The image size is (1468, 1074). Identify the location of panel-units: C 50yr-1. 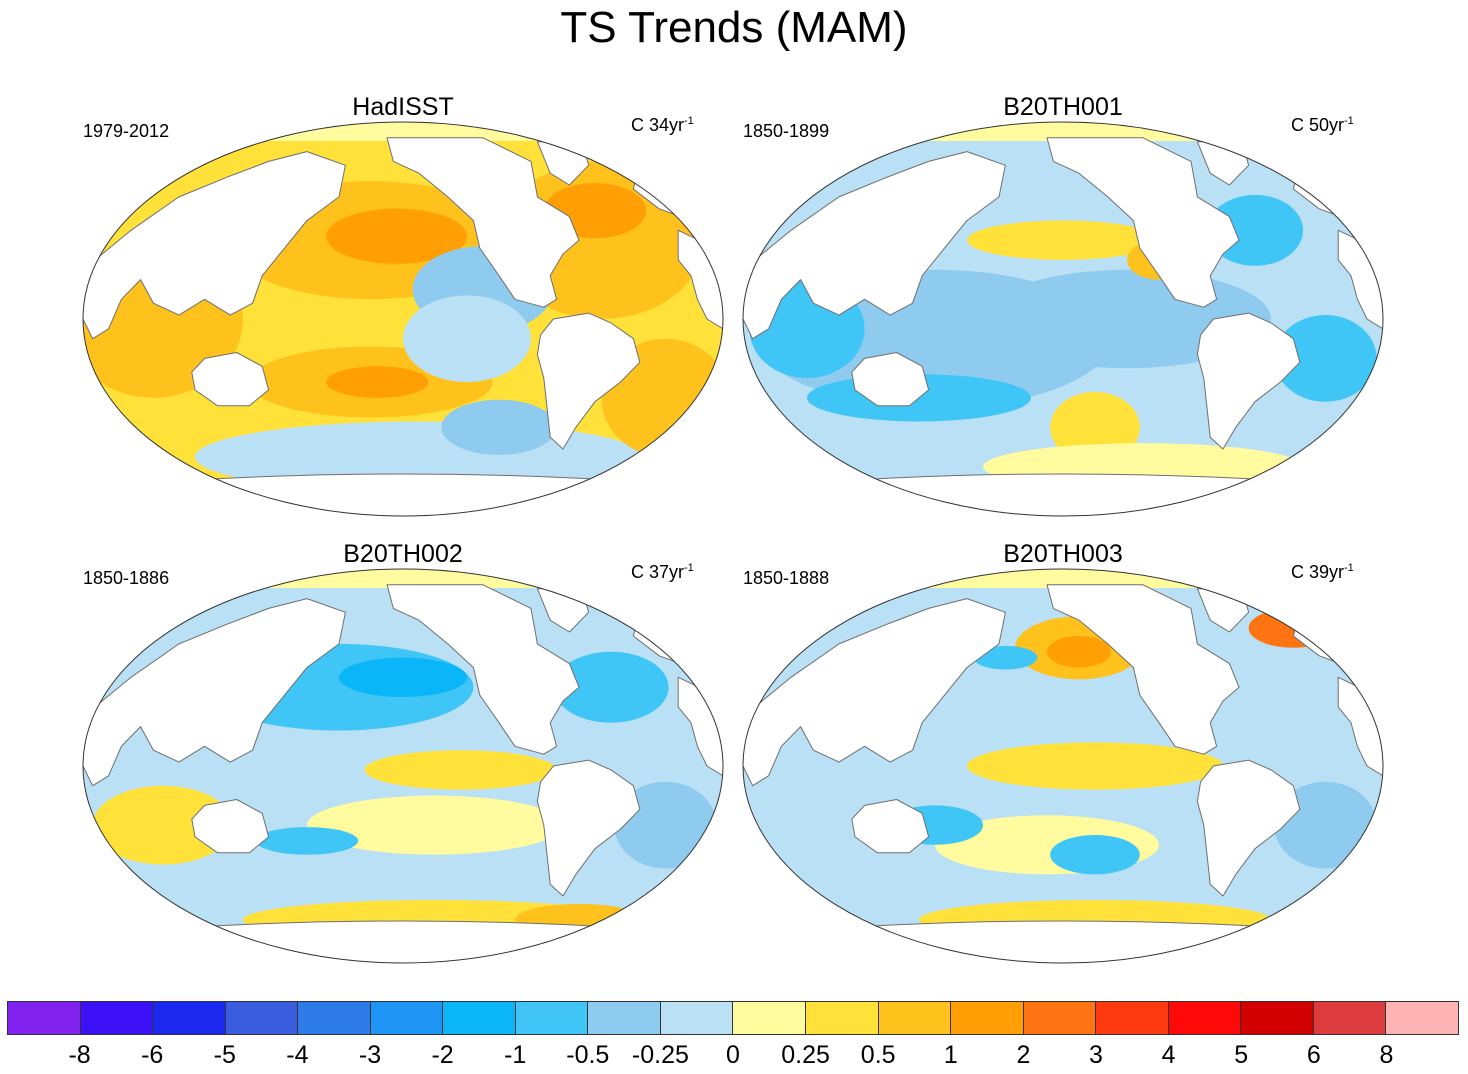
(1322, 125).